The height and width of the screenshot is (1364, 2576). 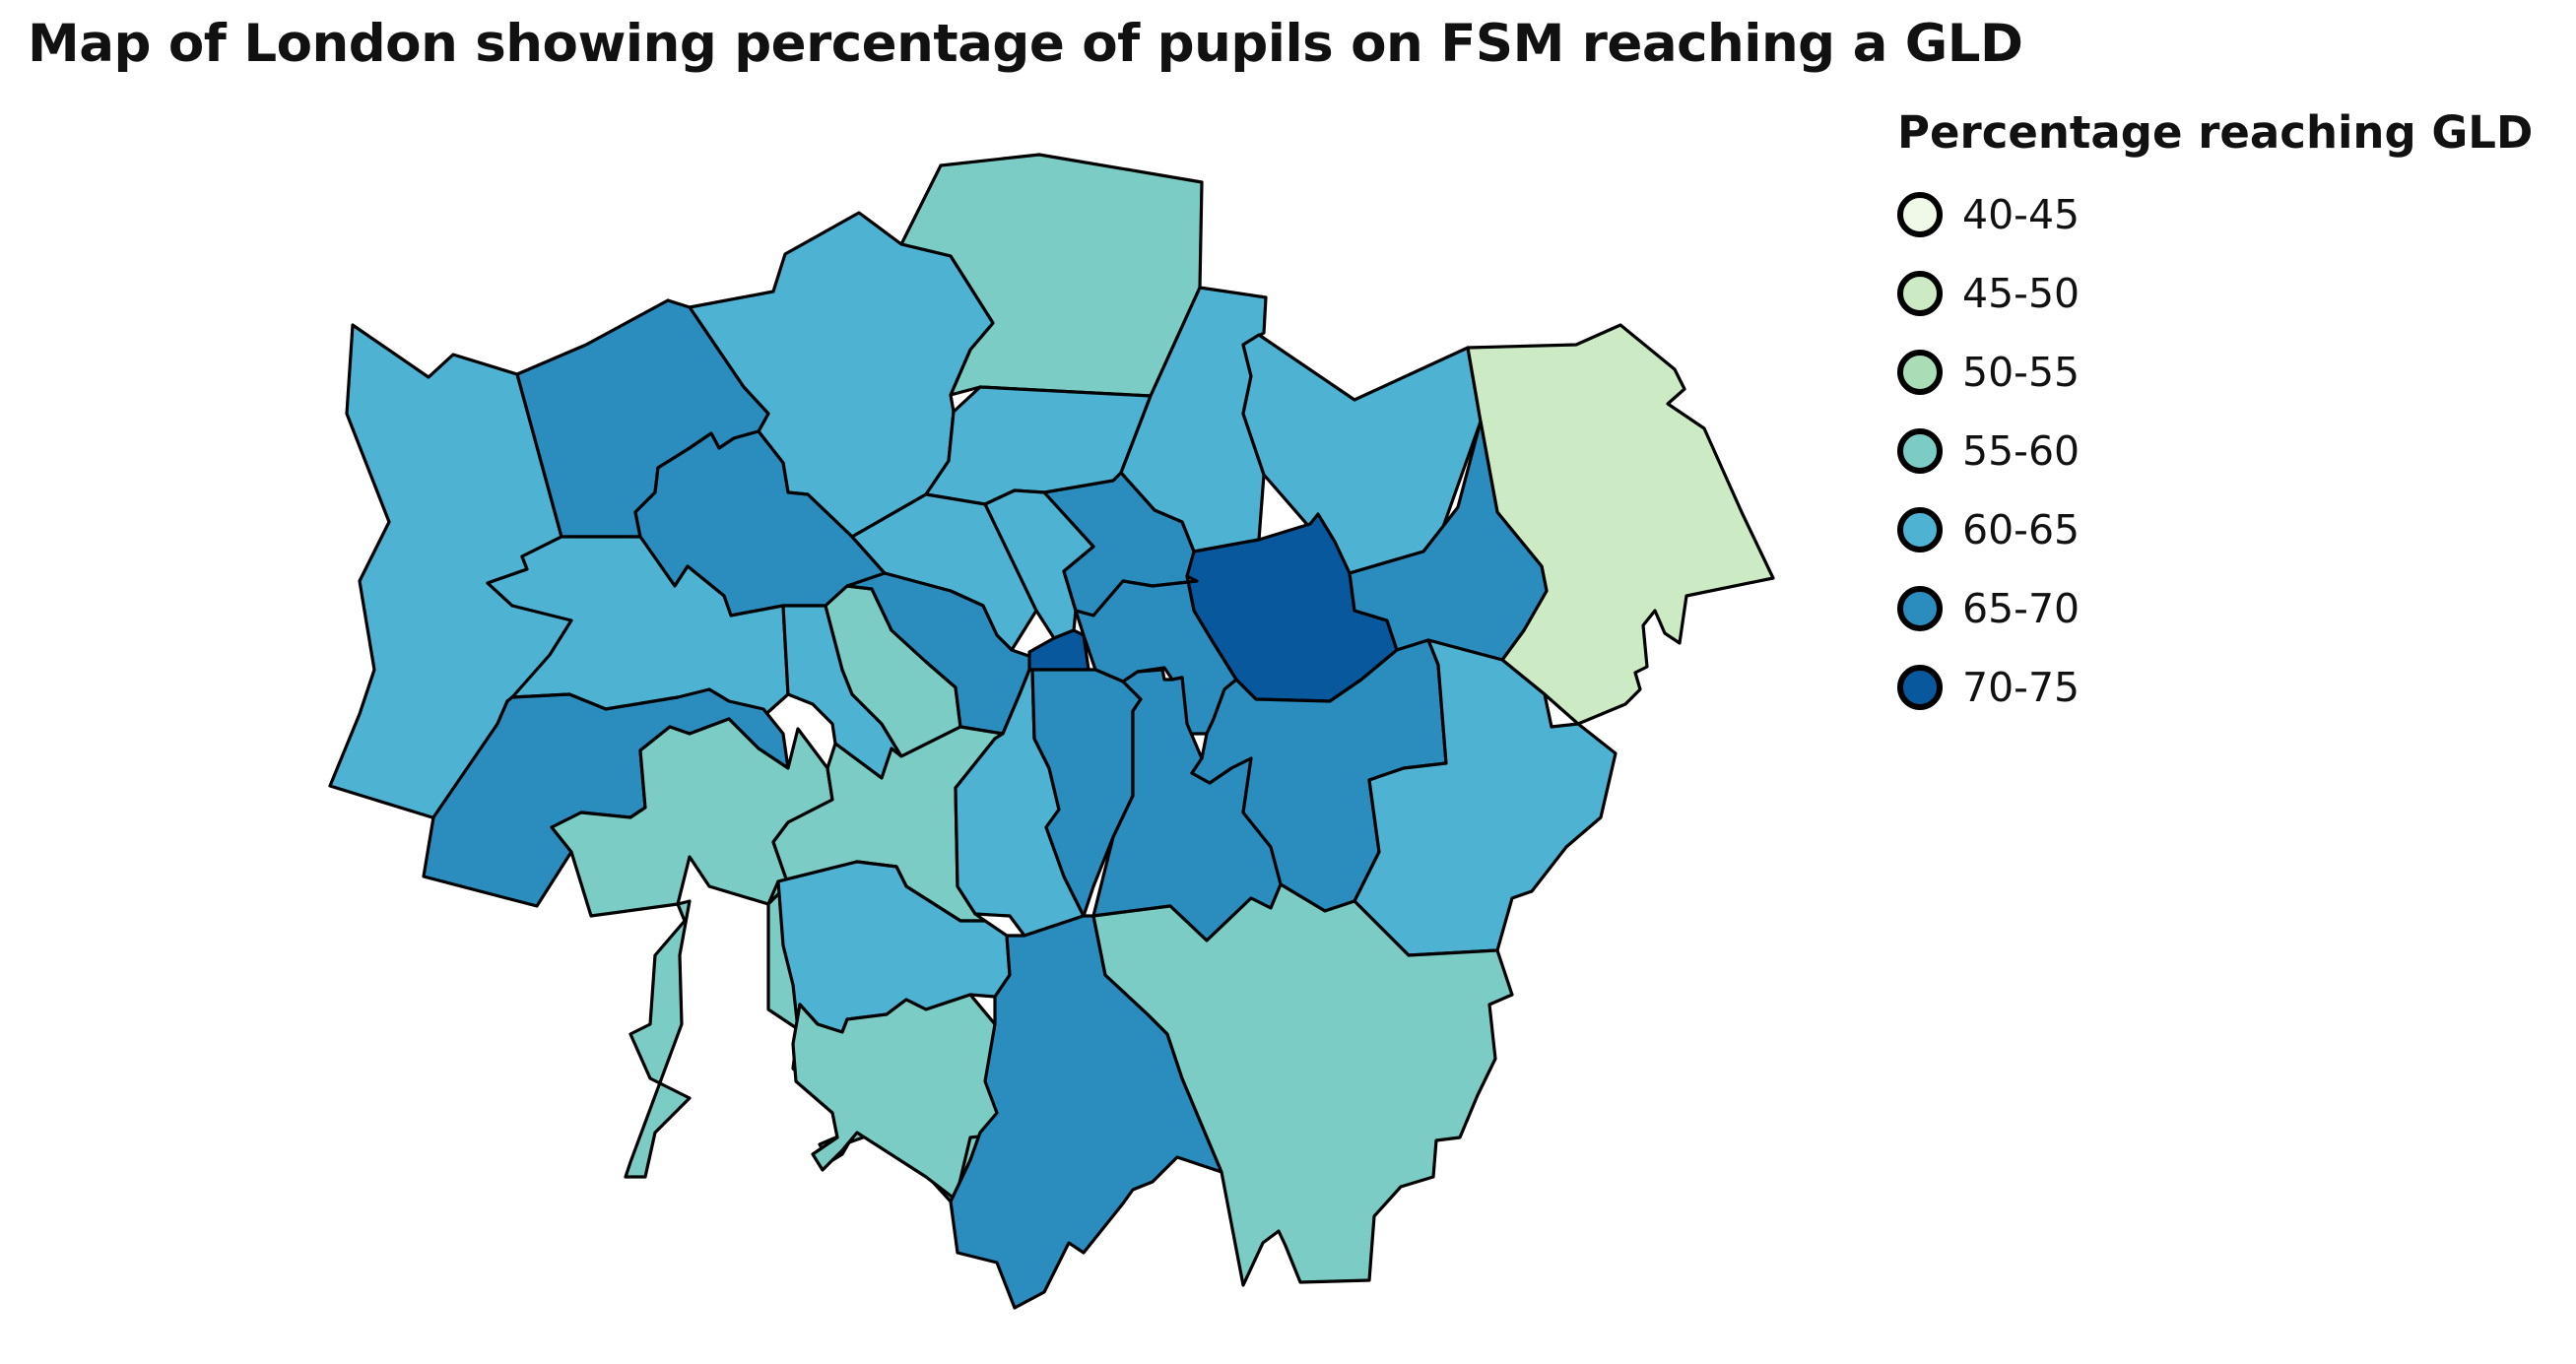 What do you see at coordinates (2022, 451) in the screenshot?
I see `legend-label: 55-60` at bounding box center [2022, 451].